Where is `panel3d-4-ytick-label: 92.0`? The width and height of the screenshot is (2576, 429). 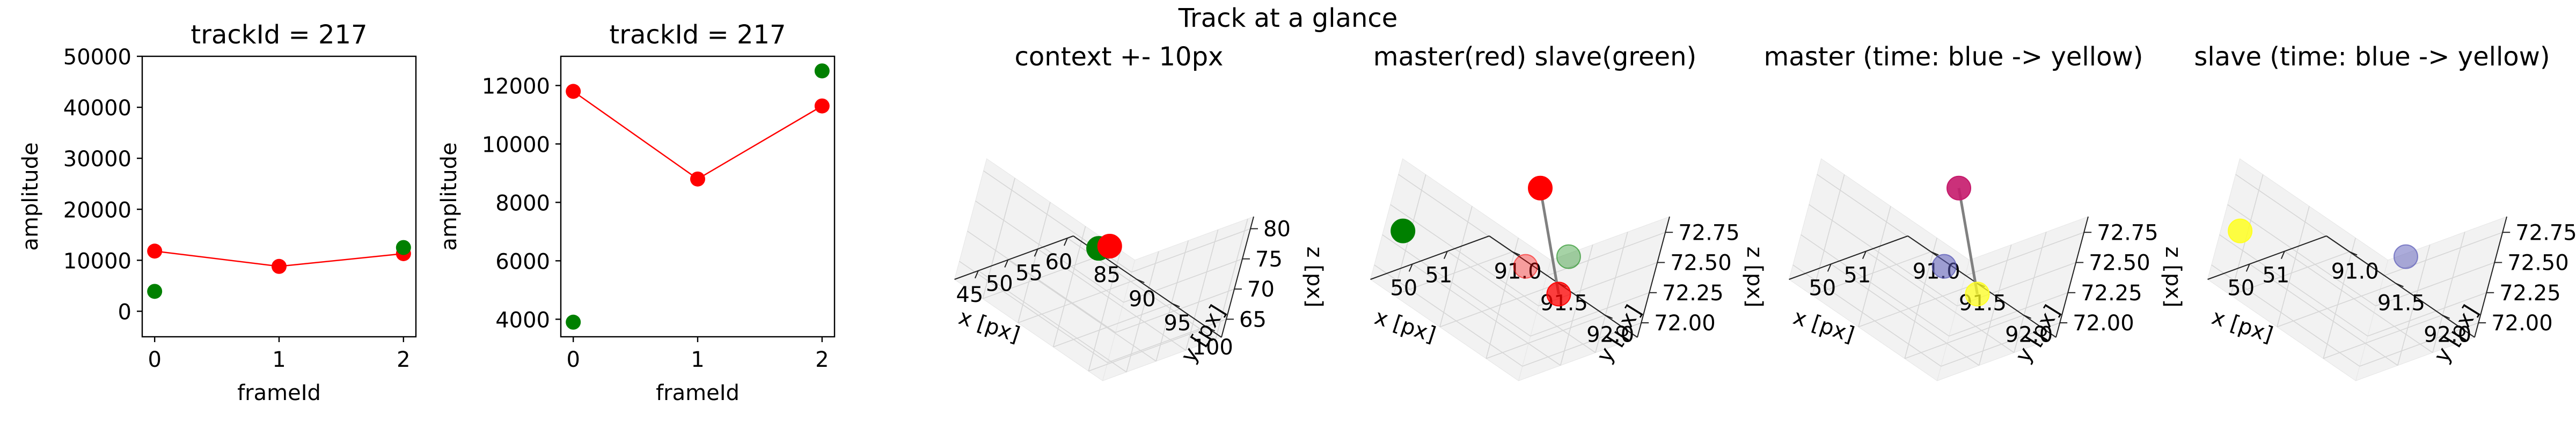 panel3d-4-ytick-label: 92.0 is located at coordinates (2447, 335).